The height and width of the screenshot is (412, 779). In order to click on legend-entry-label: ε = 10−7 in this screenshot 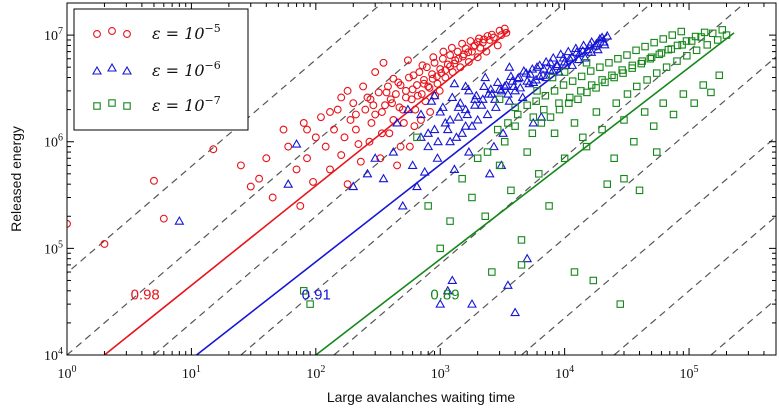, I will do `click(186, 104)`.